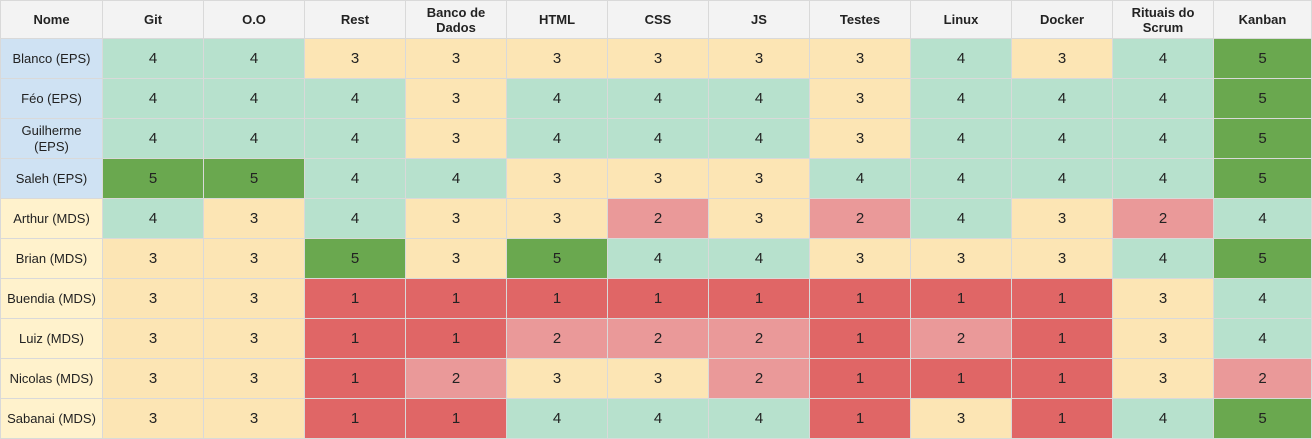 This screenshot has width=1312, height=439. Describe the element at coordinates (557, 19) in the screenshot. I see `column-header: HTML` at that location.